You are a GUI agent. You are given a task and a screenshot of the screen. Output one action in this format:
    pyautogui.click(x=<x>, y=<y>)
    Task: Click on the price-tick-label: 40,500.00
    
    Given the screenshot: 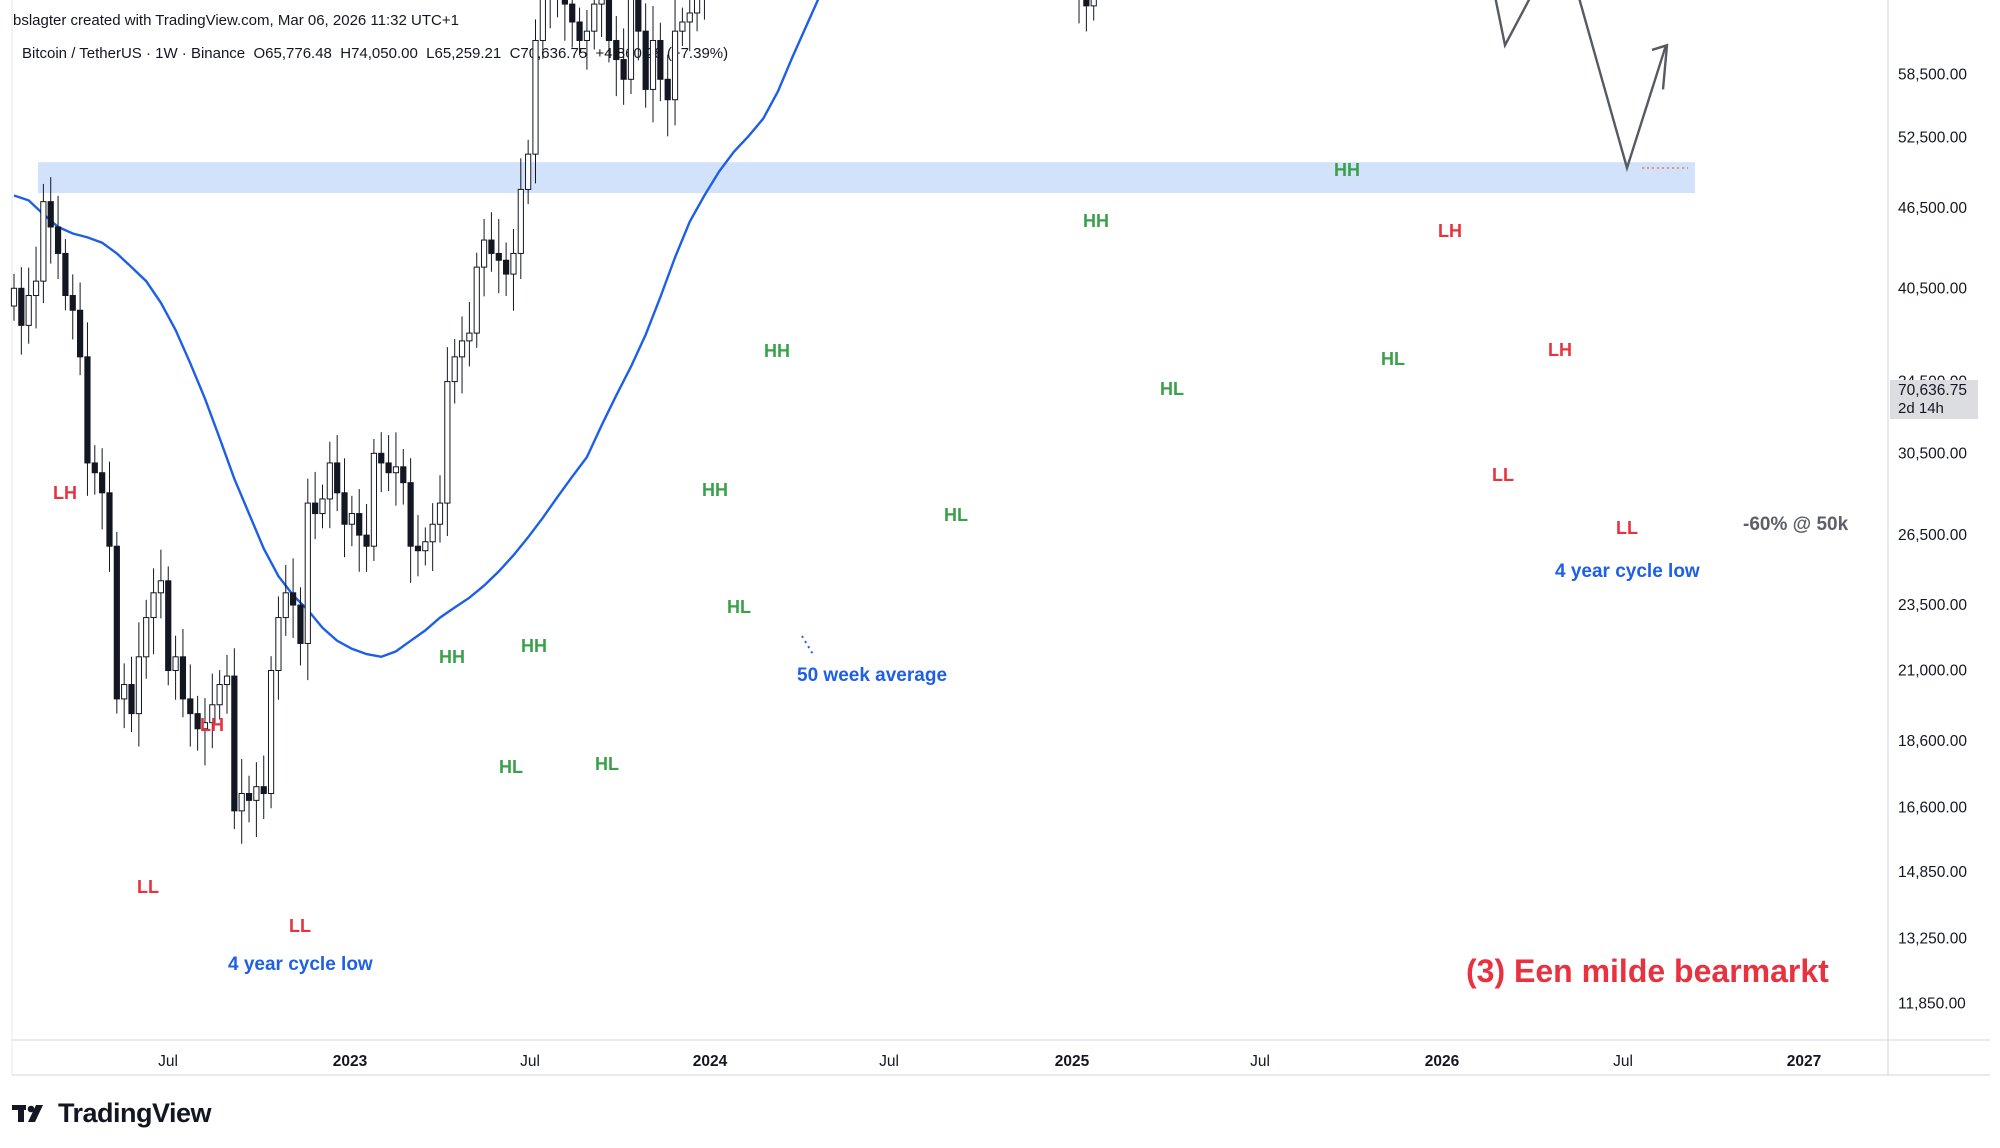 What is the action you would take?
    pyautogui.click(x=1932, y=288)
    